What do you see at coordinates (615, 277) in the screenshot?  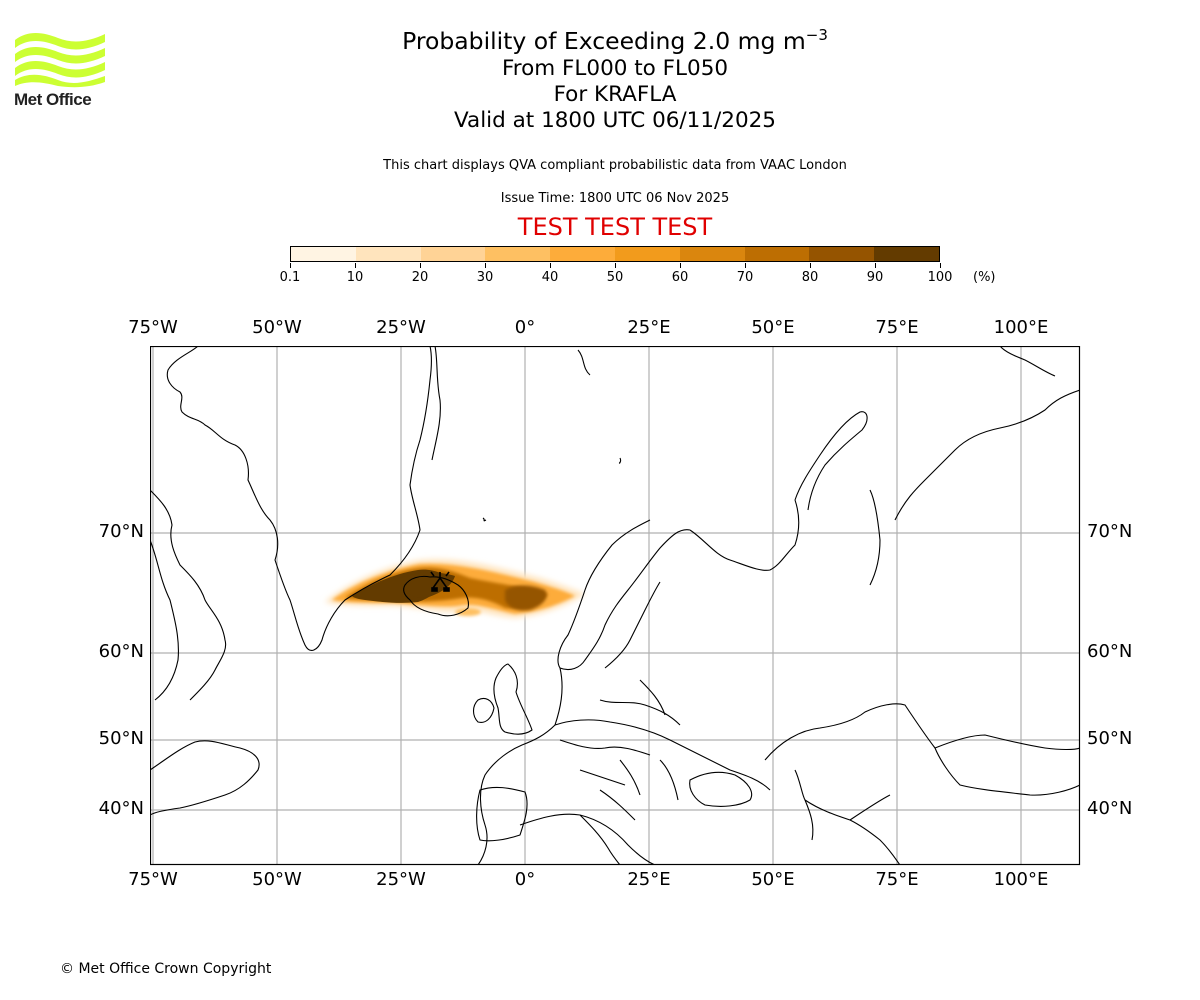 I see `colorbar-tick-label: 50` at bounding box center [615, 277].